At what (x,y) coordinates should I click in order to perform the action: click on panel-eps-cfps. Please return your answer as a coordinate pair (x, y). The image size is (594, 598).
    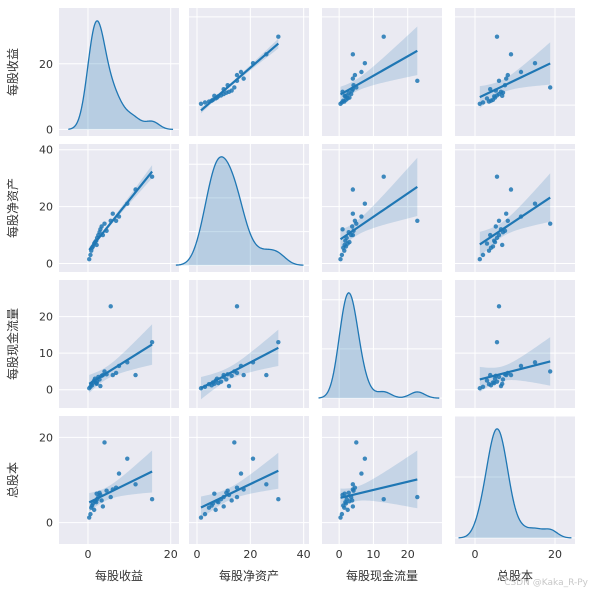
    Looking at the image, I should click on (382, 72).